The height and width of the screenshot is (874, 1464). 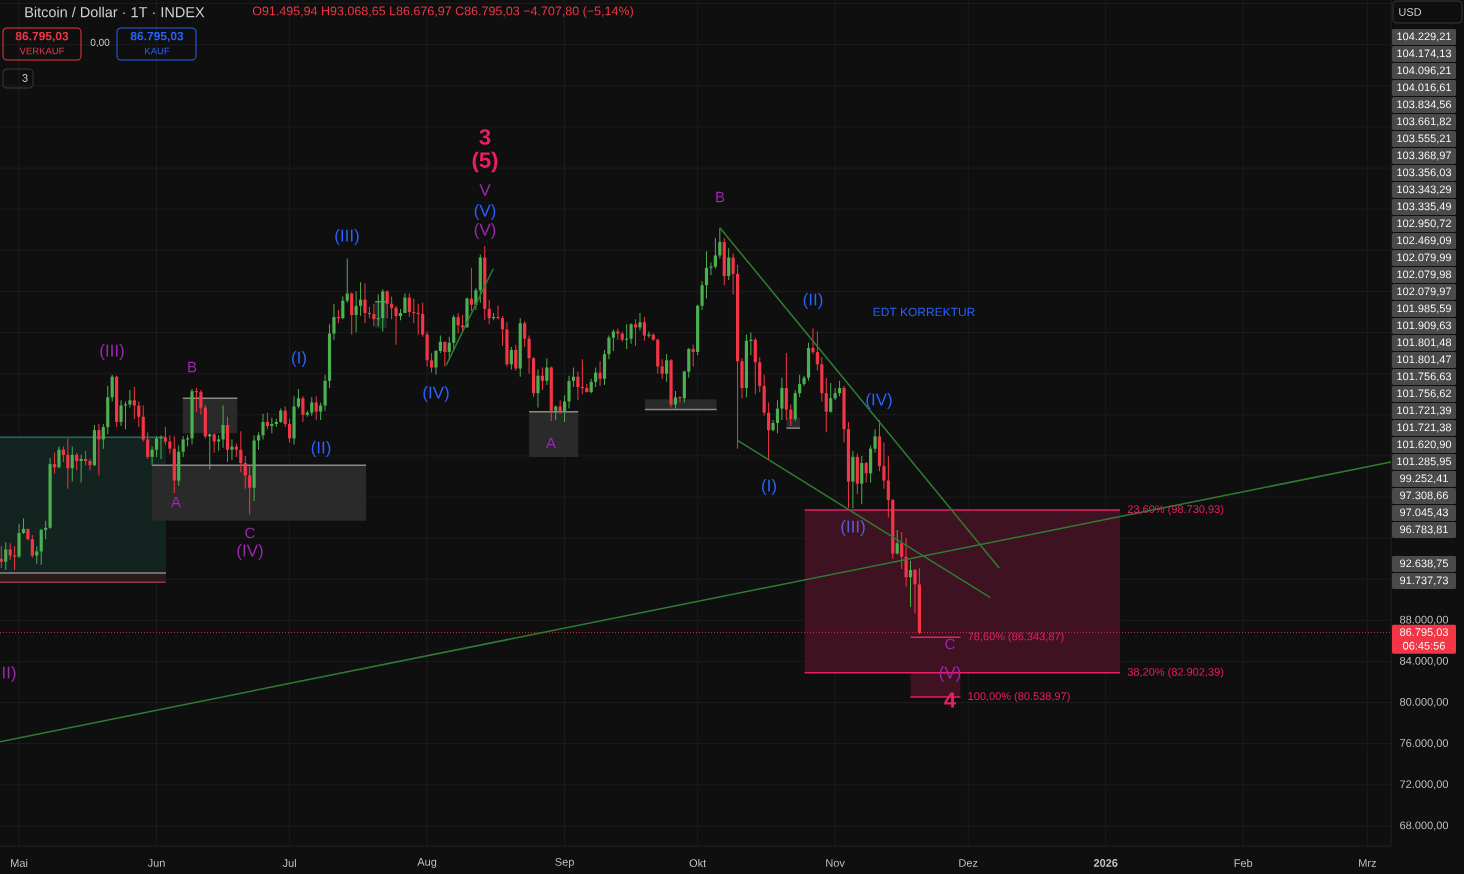 What do you see at coordinates (485, 162) in the screenshot?
I see `annotation: (5)` at bounding box center [485, 162].